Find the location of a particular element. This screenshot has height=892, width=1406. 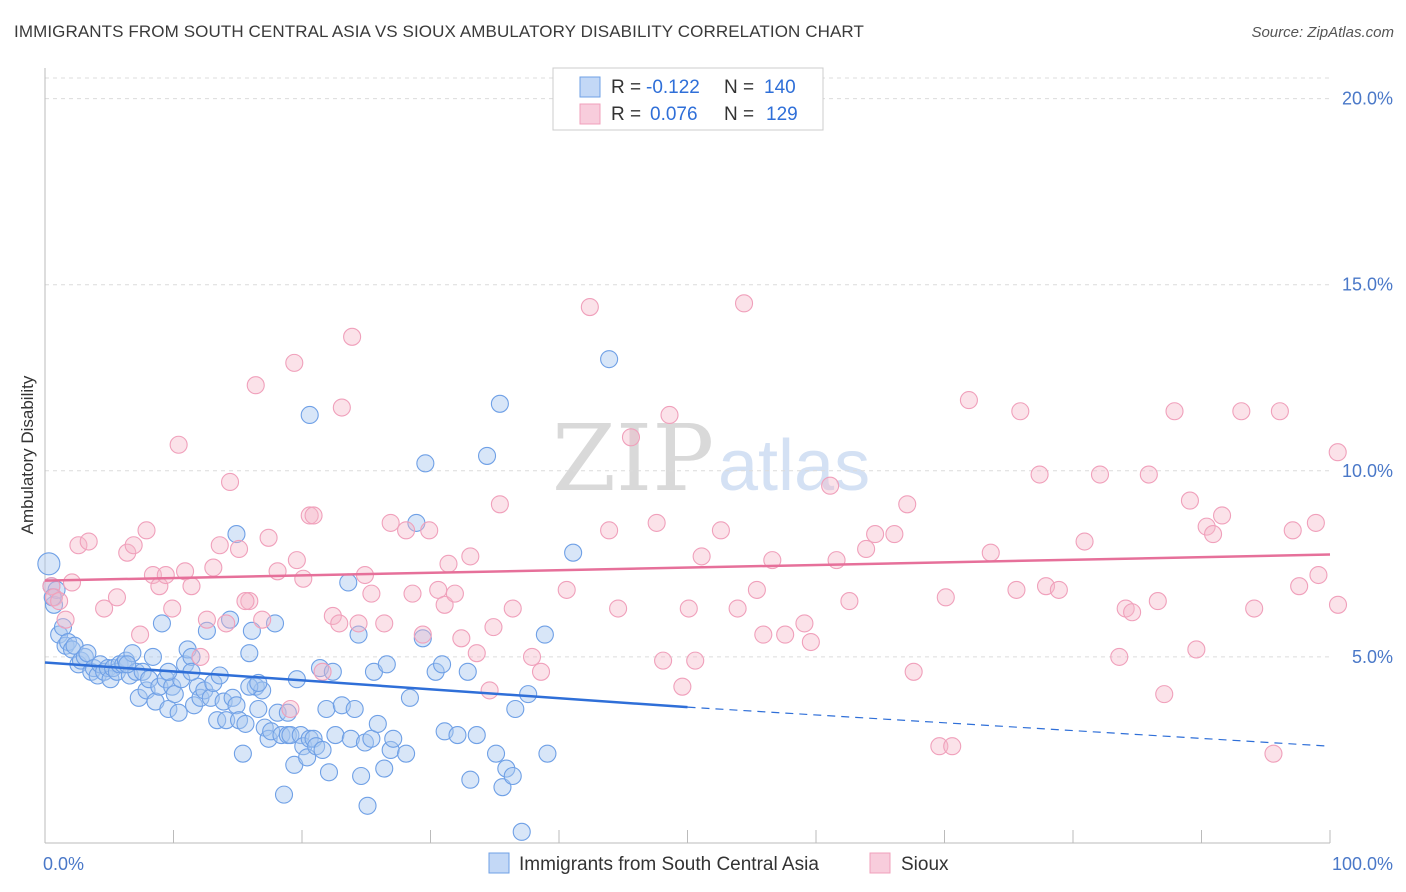

bottom-legend-swatch-pink is located at coordinates (880, 863).